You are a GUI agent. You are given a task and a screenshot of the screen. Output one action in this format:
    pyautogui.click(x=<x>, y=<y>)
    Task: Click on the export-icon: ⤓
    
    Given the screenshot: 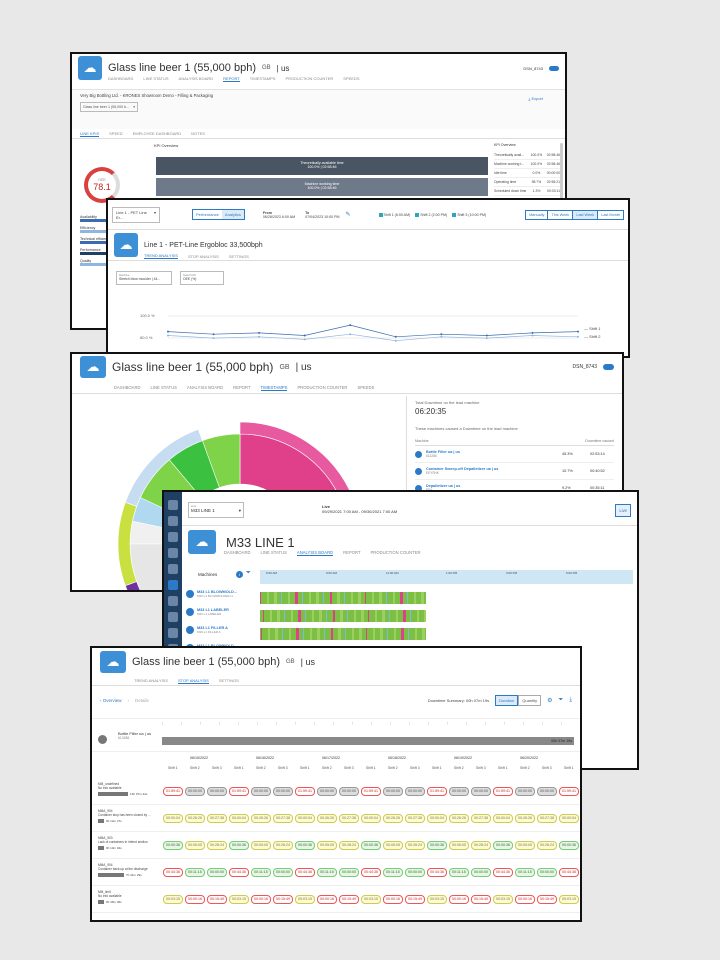 What is the action you would take?
    pyautogui.click(x=570, y=699)
    